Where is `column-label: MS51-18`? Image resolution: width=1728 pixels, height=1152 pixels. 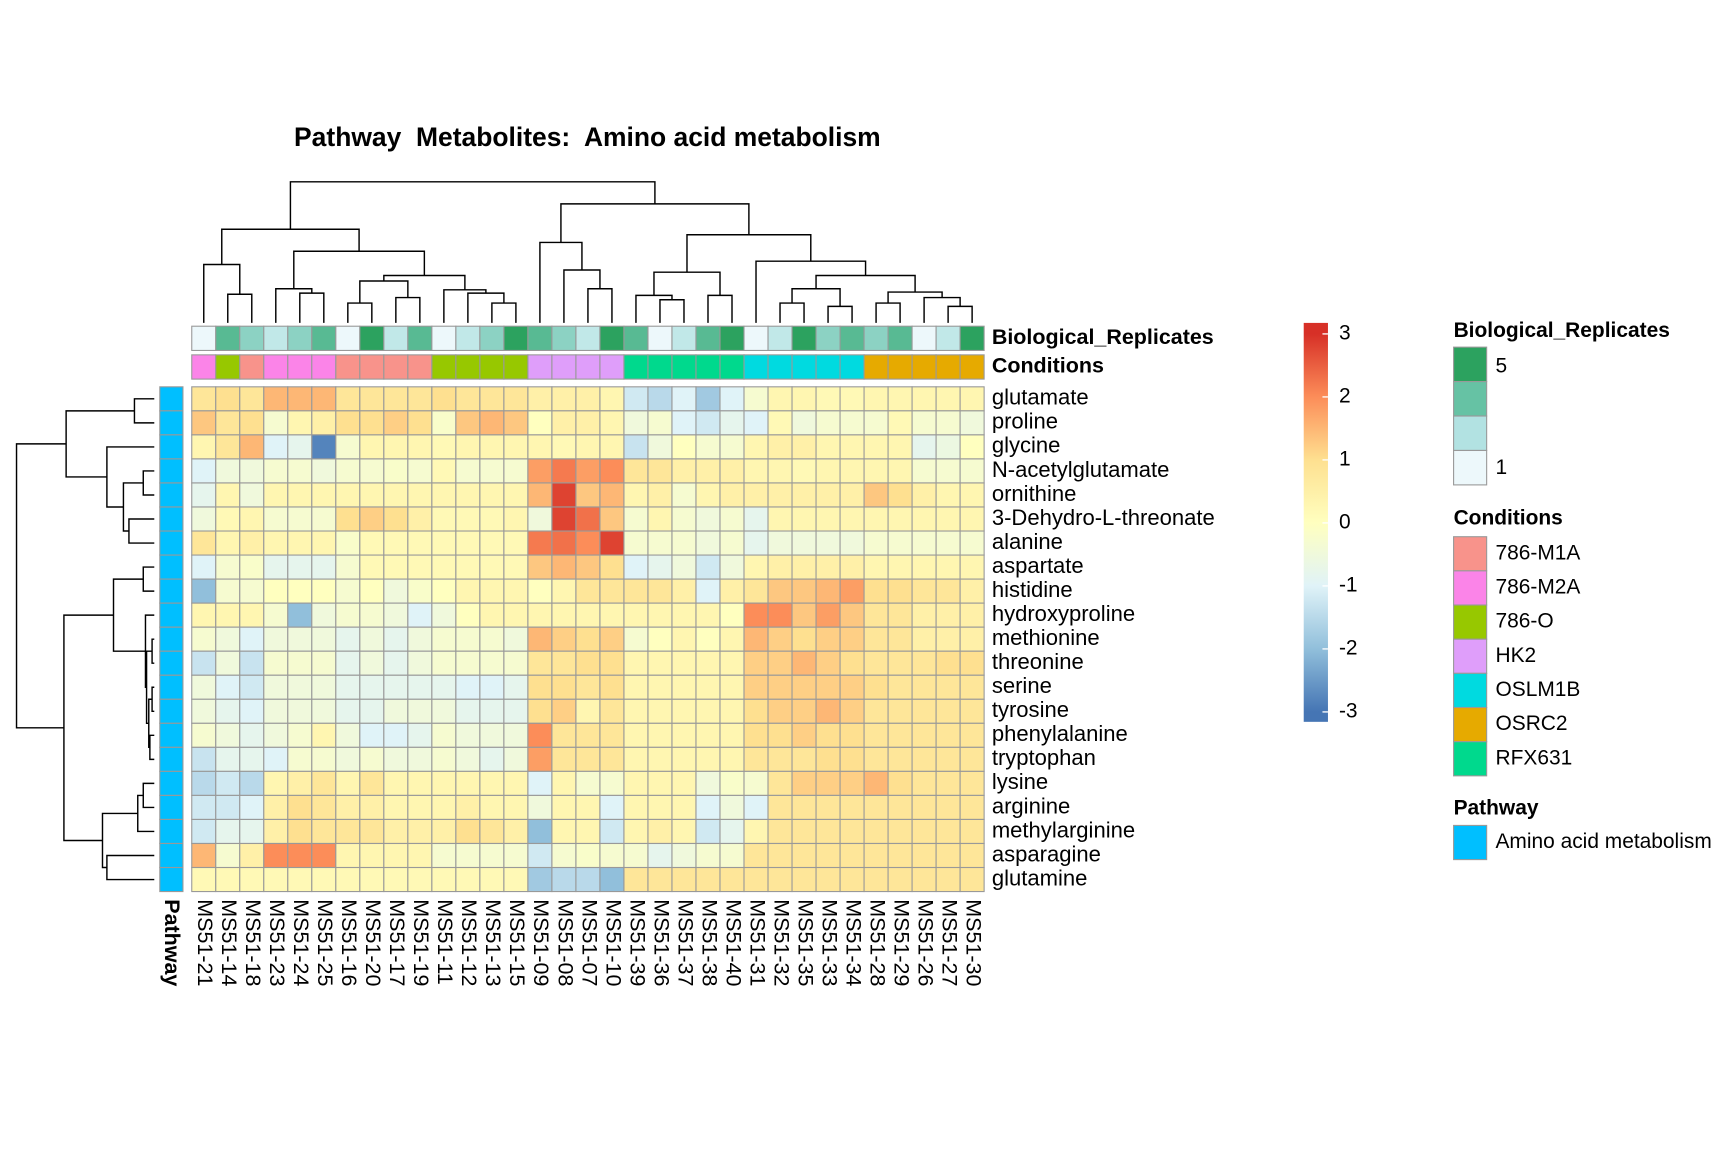 column-label: MS51-18 is located at coordinates (253, 942).